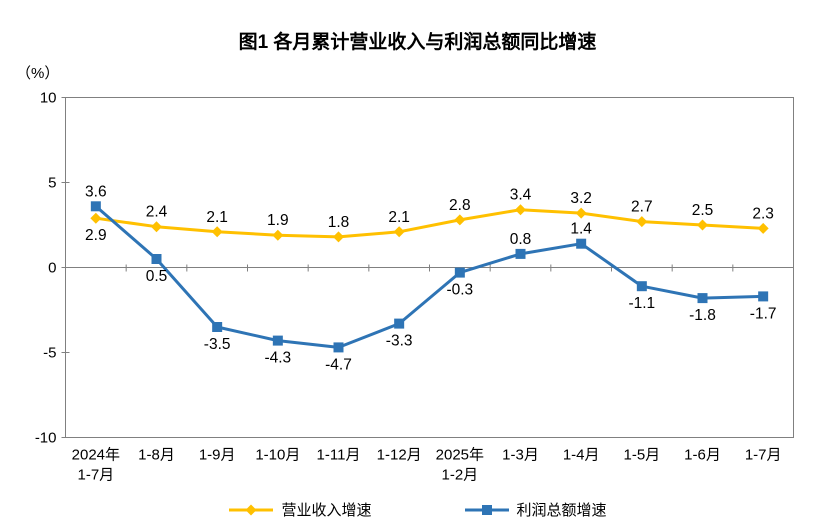 Image resolution: width=835 pixels, height=532 pixels. I want to click on x-axis-category-label: 1-10月, so click(277, 455).